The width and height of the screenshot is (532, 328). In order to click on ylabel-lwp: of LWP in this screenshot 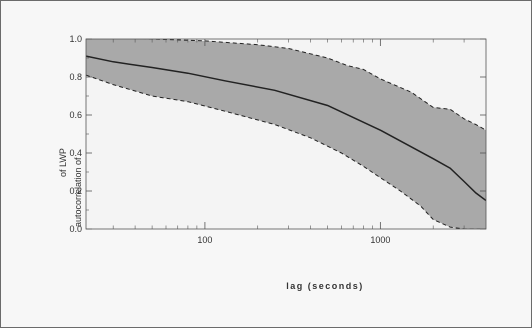, I will do `click(63, 162)`.